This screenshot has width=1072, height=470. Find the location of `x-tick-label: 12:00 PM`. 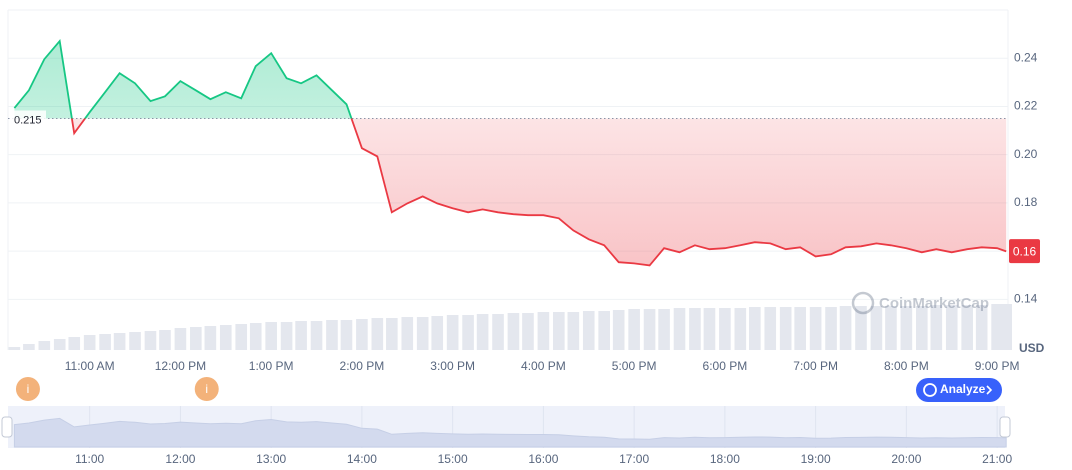

x-tick-label: 12:00 PM is located at coordinates (180, 366).